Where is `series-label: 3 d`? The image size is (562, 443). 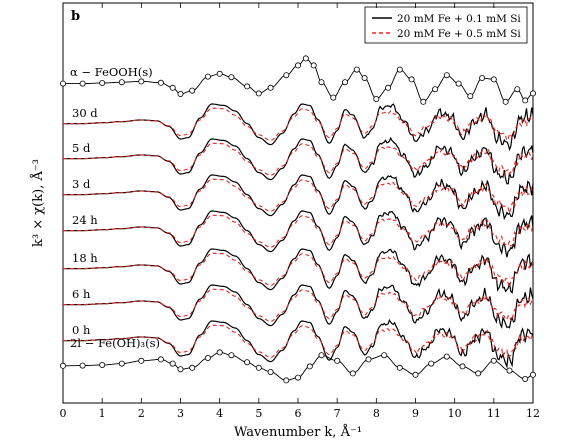
series-label: 3 d is located at coordinates (81, 184).